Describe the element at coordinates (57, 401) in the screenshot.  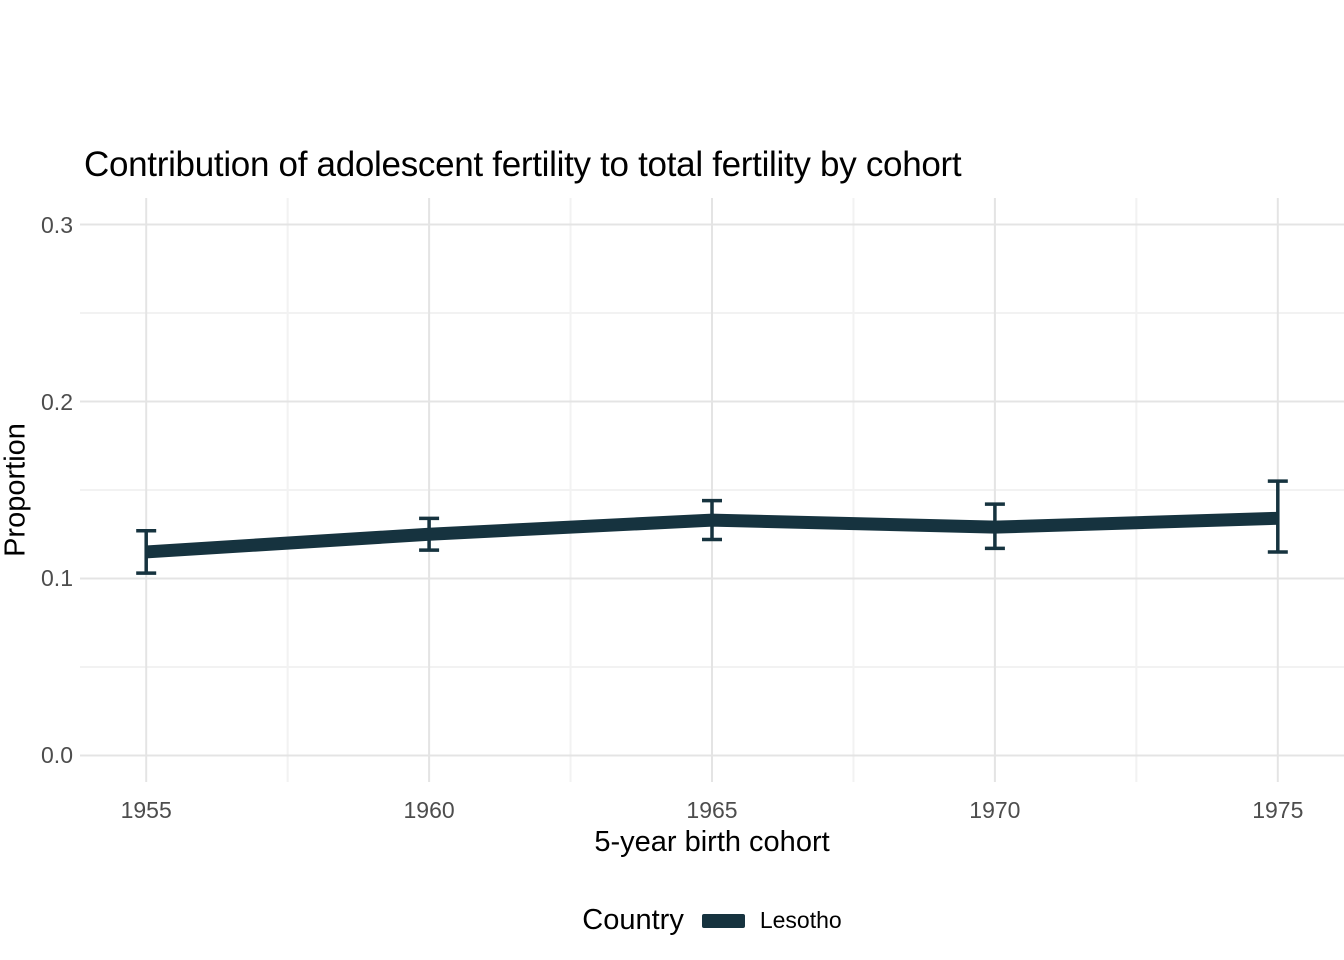
I see `y-tick-label: 0.2` at that location.